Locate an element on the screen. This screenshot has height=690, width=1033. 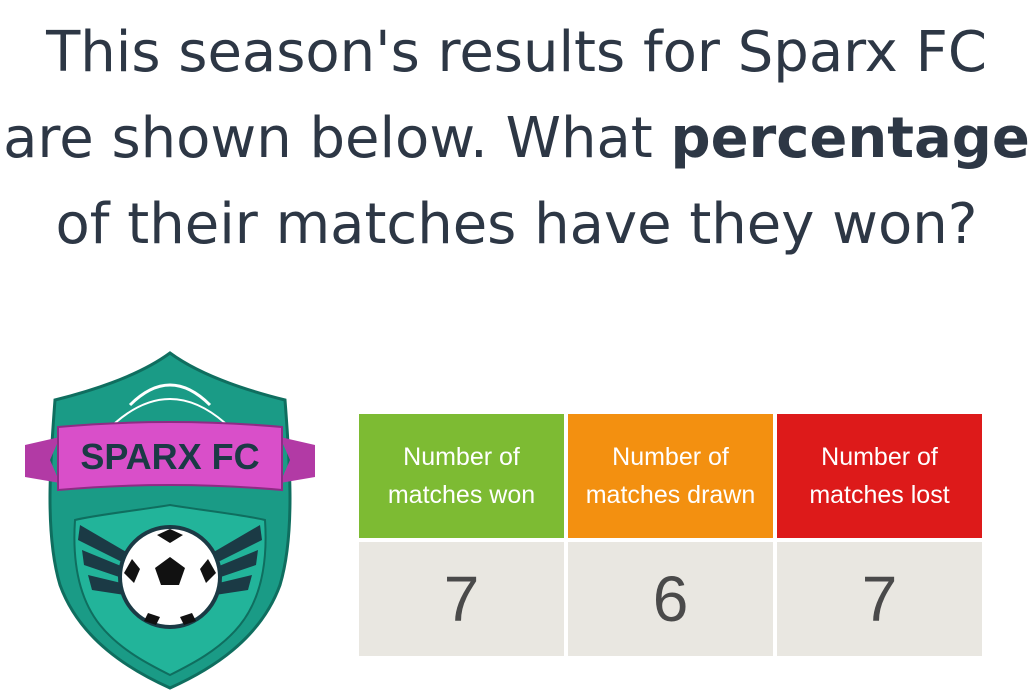
header-drawn-line-2: matches drawn is located at coordinates (670, 495).